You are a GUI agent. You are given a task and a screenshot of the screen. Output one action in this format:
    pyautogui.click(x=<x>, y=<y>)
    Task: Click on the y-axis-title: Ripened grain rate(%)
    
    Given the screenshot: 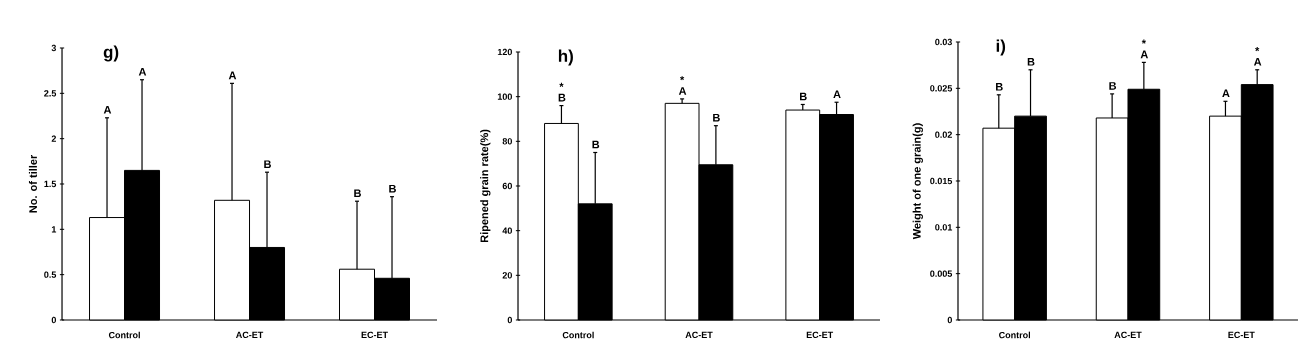 What is the action you would take?
    pyautogui.click(x=485, y=186)
    